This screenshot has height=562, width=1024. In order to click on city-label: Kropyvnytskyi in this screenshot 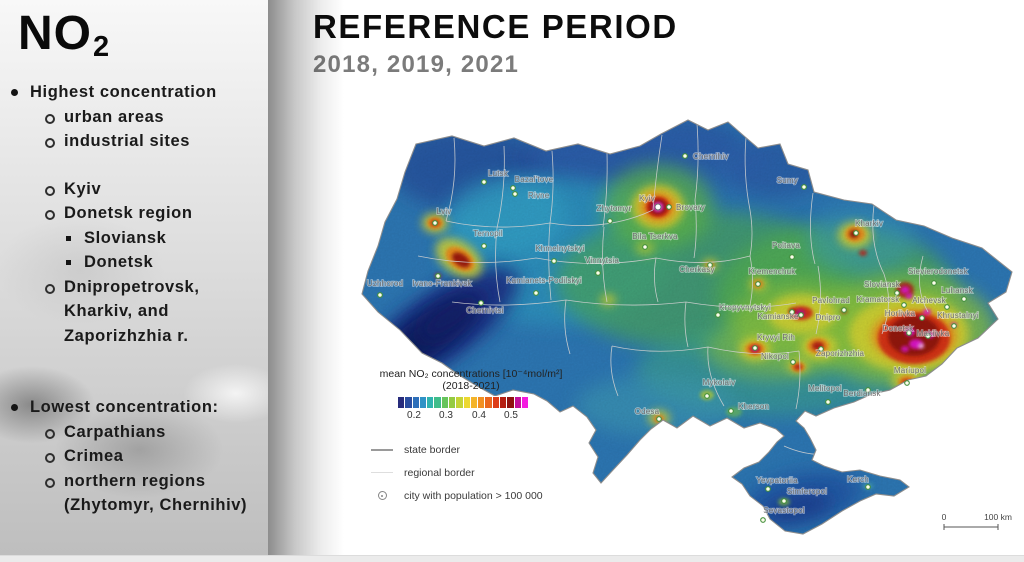, I will do `click(745, 307)`.